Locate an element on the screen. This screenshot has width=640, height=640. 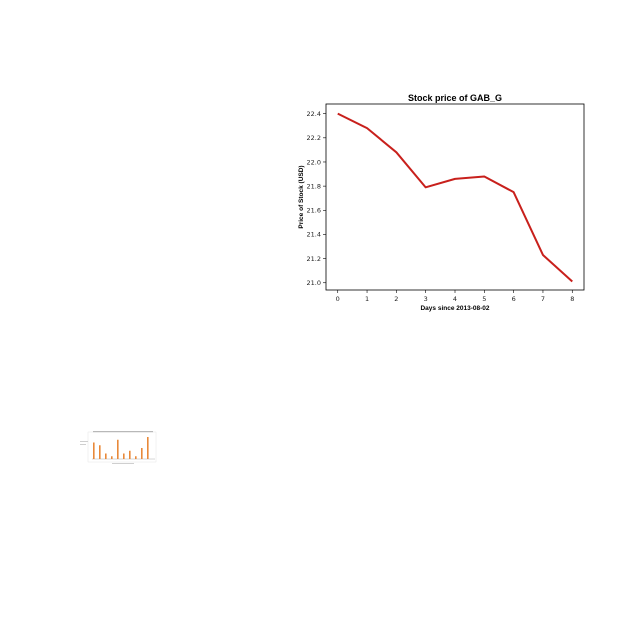
y-tick-label: 22.4 is located at coordinates (314, 114).